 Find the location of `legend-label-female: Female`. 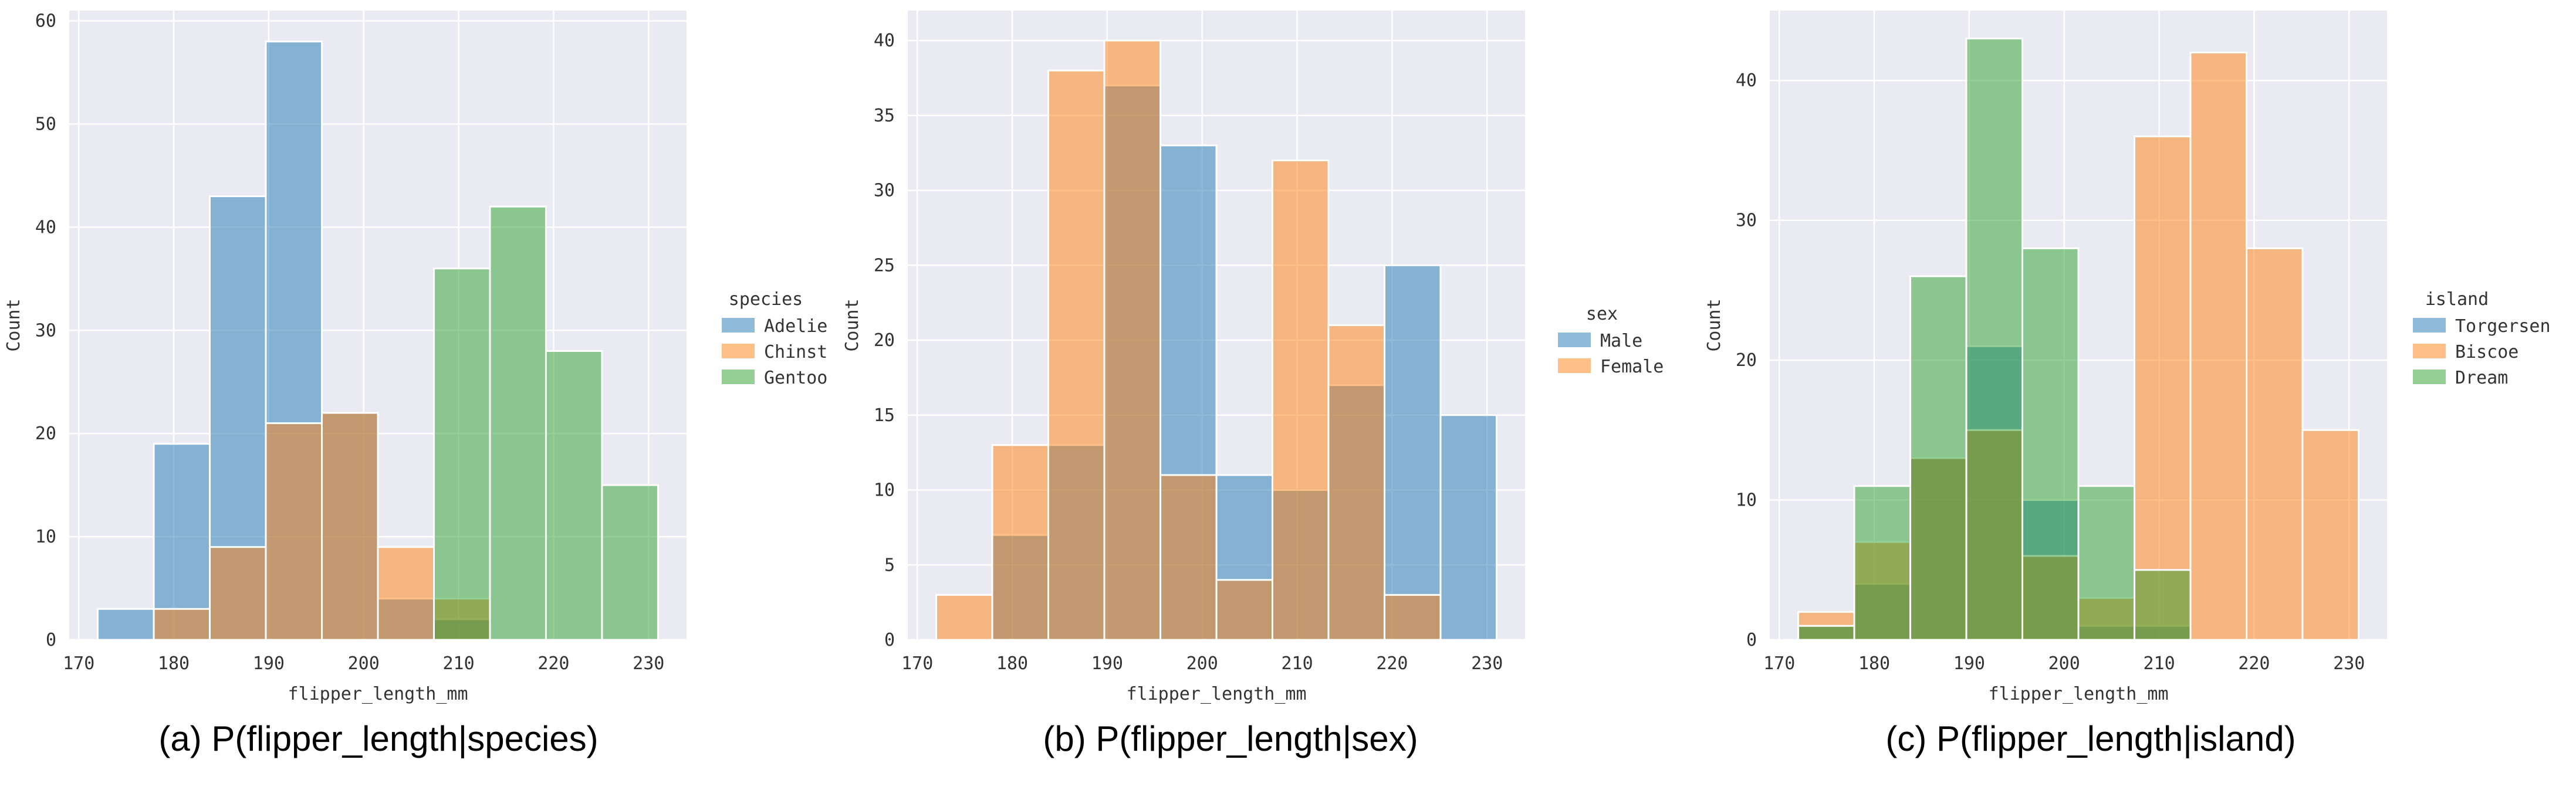

legend-label-female: Female is located at coordinates (1632, 367).